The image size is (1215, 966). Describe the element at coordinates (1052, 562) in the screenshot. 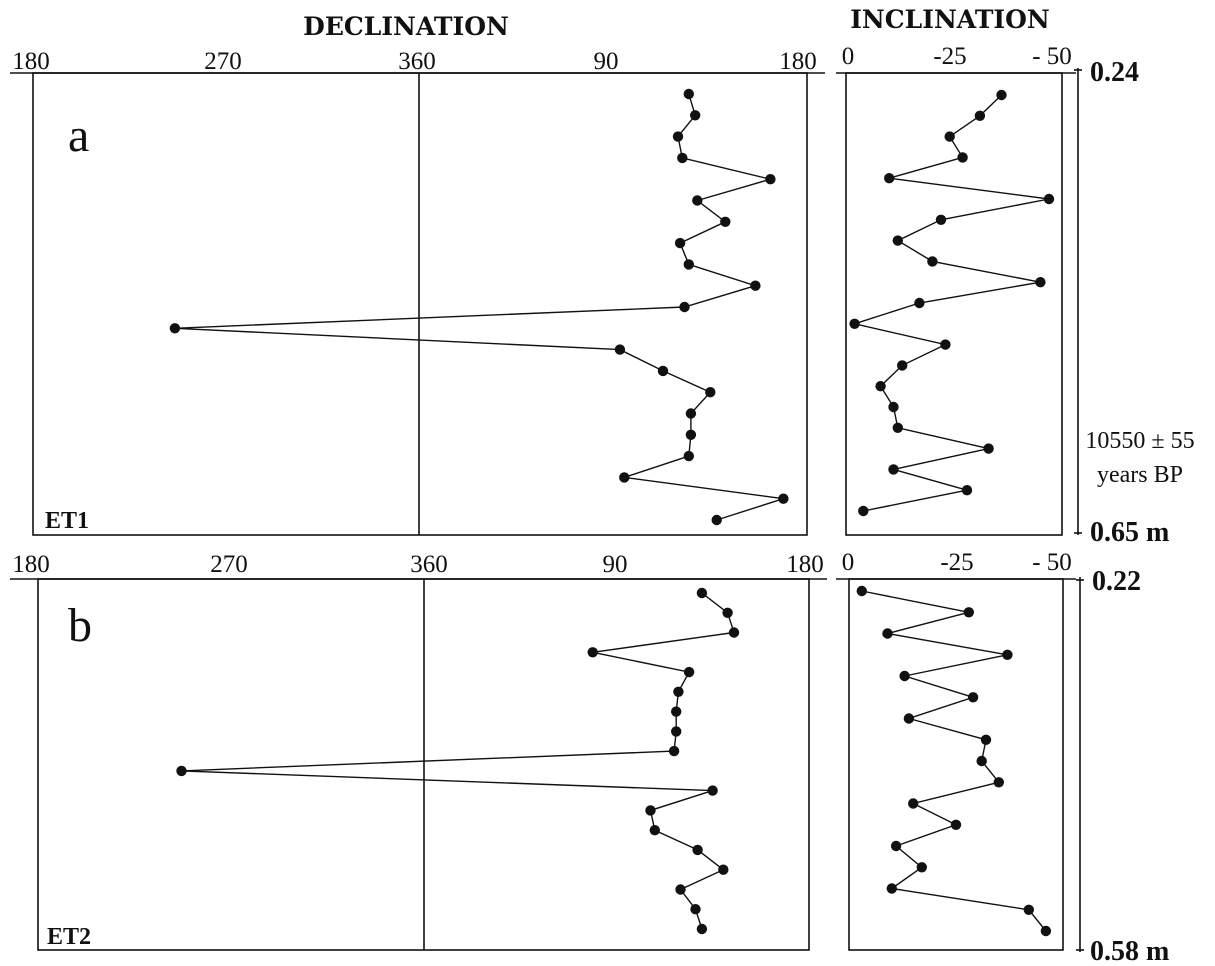

I see `panel-b-inc-tick-50: - 50` at that location.